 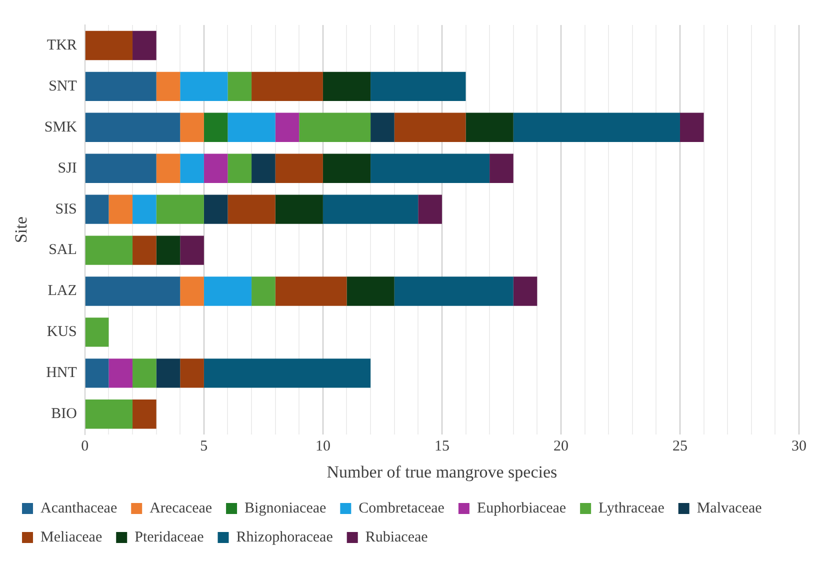 I want to click on y-tick-label: SJI, so click(x=67, y=168).